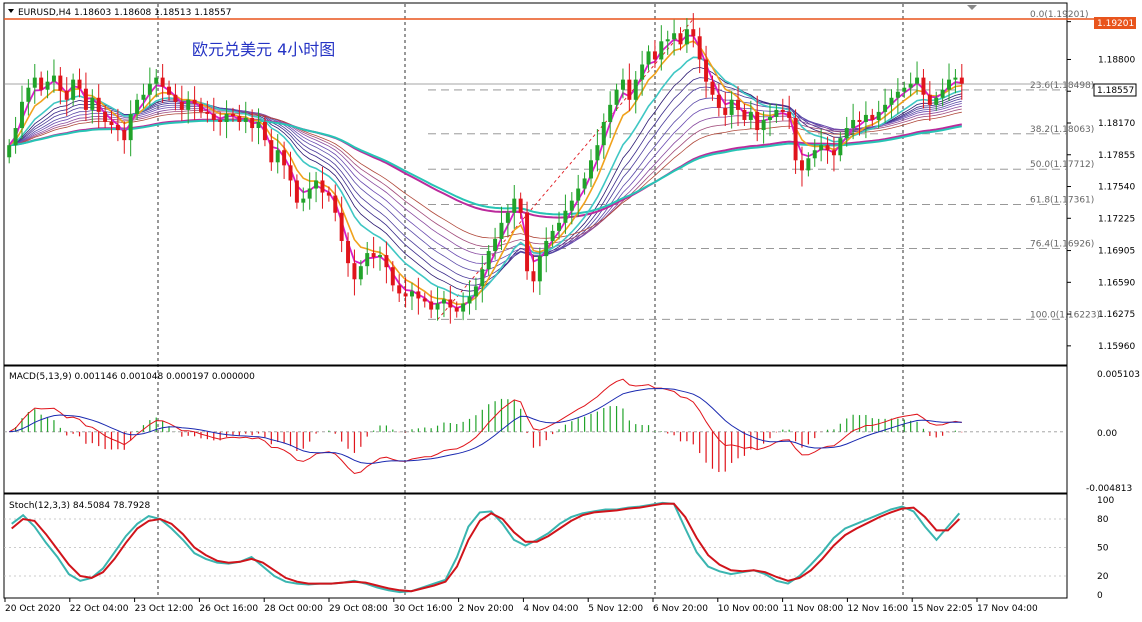  I want to click on price-tick-label: 1.16905, so click(1116, 252).